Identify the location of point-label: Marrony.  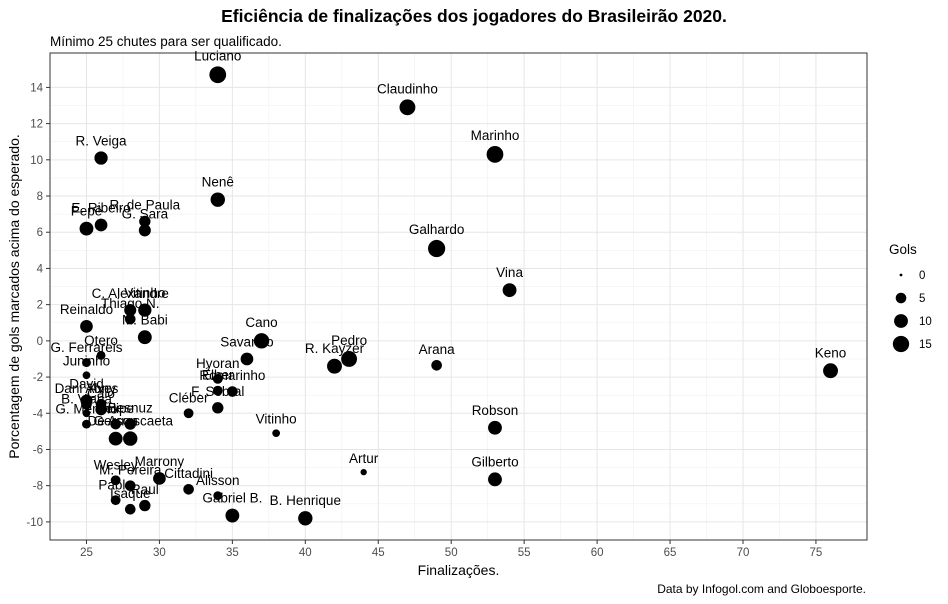
(160, 461).